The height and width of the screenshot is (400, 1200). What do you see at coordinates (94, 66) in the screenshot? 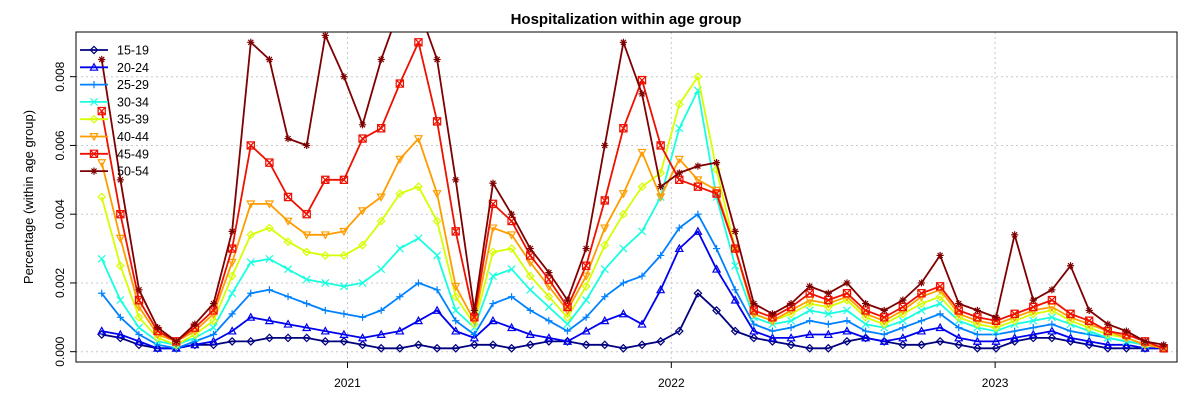
I see `legend-marker` at bounding box center [94, 66].